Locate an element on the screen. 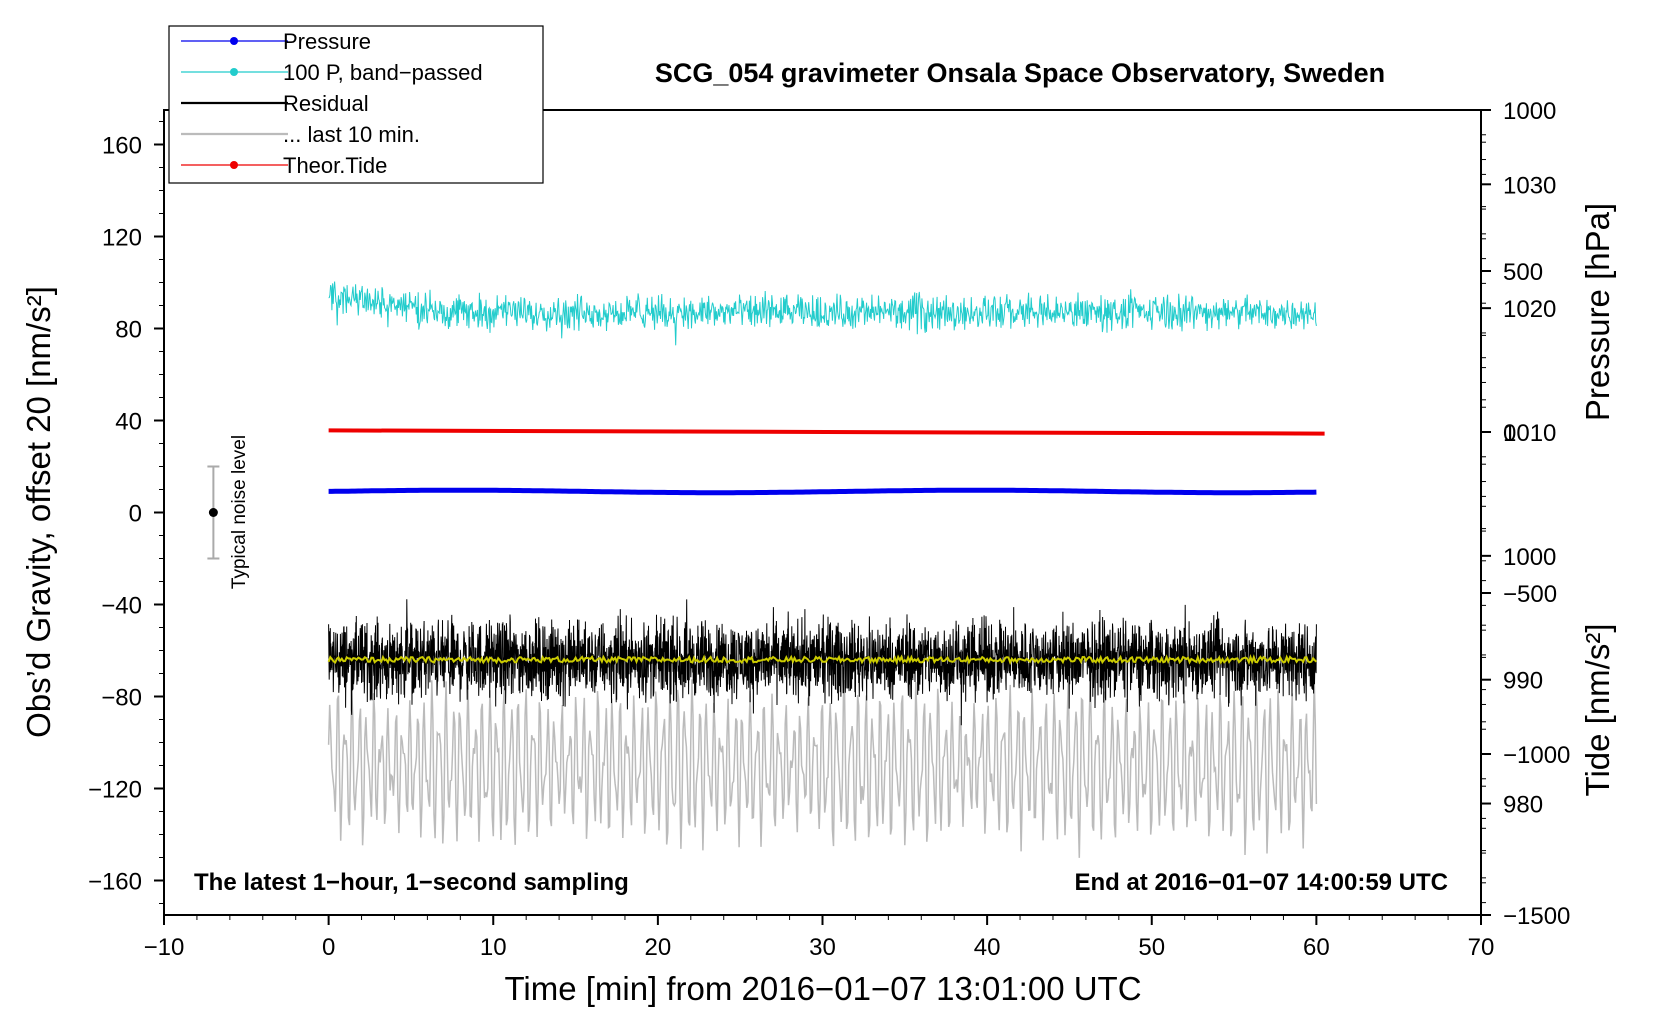  y-pressure-tick-label: 990 is located at coordinates (1523, 681).